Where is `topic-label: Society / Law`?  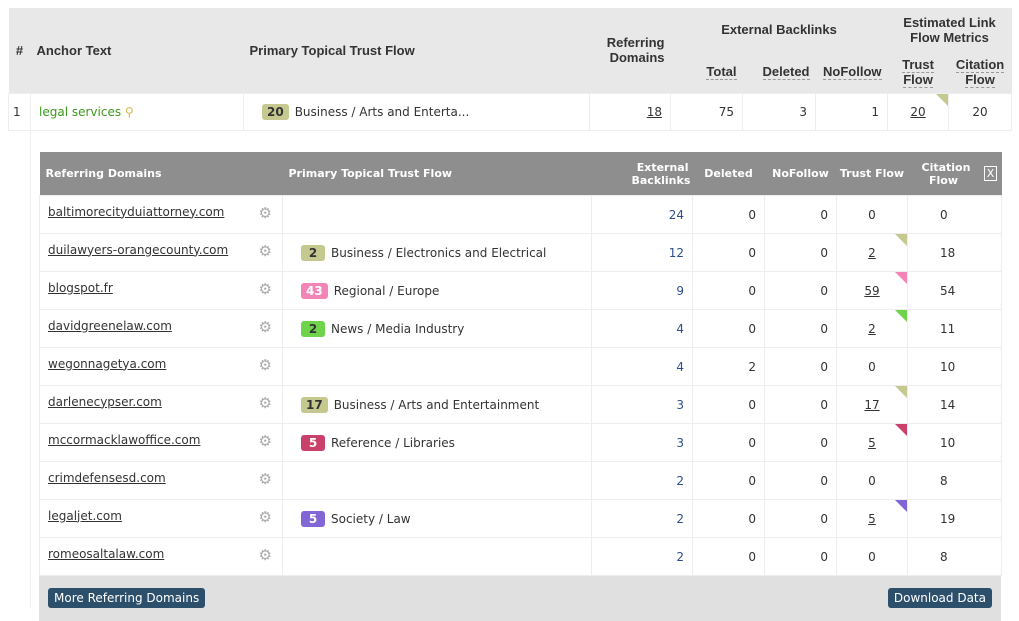
topic-label: Society / Law is located at coordinates (371, 518).